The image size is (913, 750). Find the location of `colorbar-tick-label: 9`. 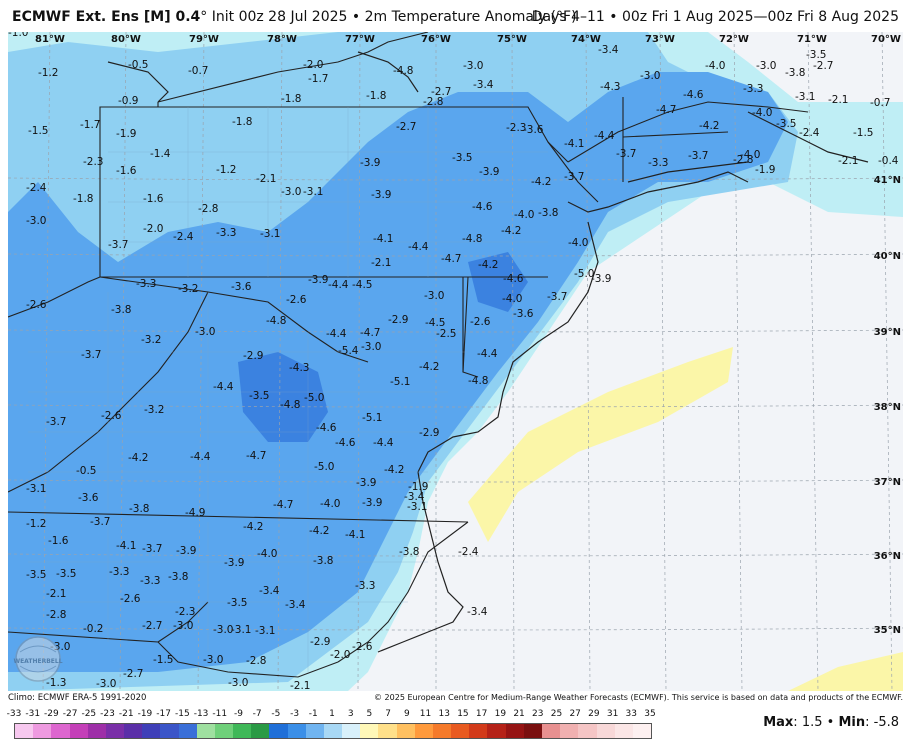

colorbar-tick-label: 9 is located at coordinates (406, 714).